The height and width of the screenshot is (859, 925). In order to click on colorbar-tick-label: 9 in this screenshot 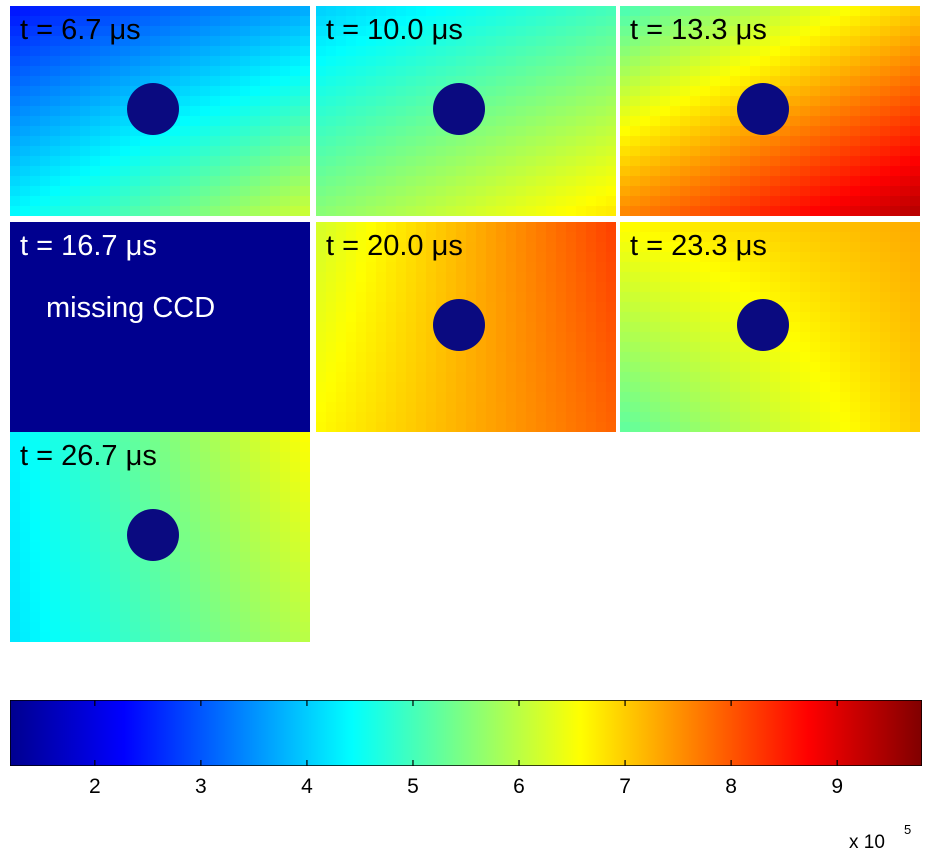, I will do `click(837, 786)`.